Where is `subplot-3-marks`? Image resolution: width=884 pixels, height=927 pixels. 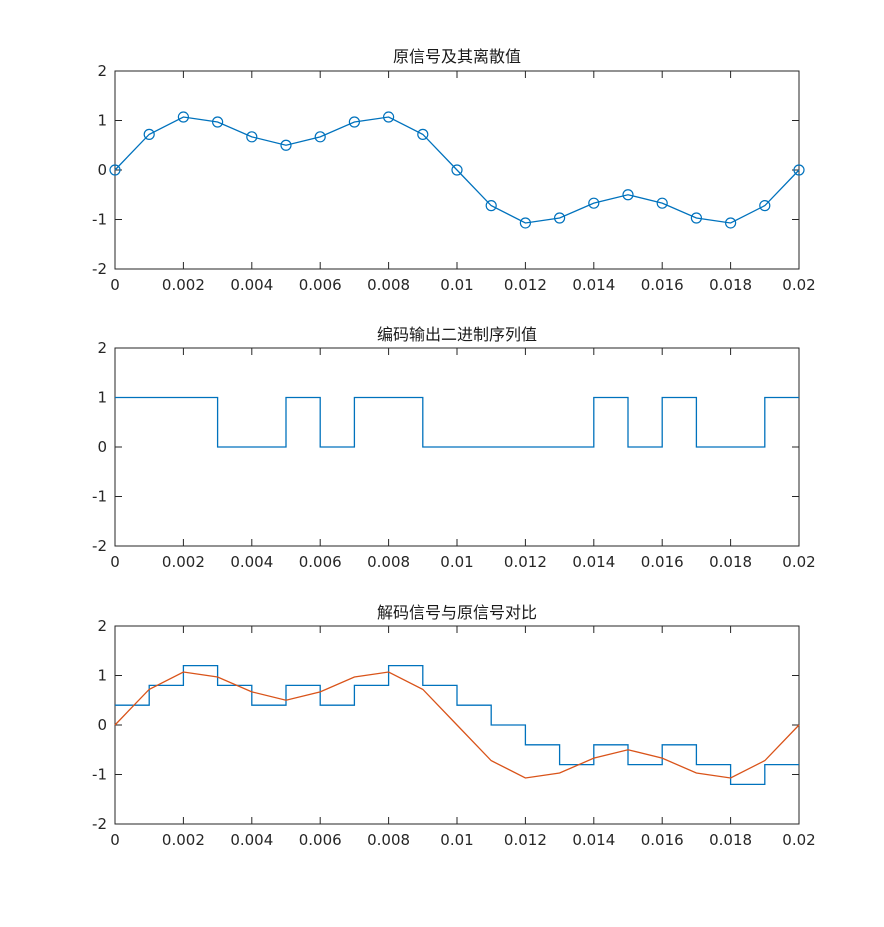 subplot-3-marks is located at coordinates (457, 725).